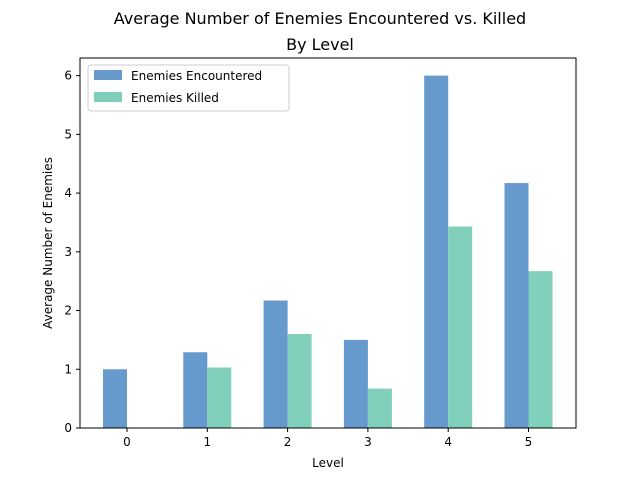 This screenshot has width=640, height=480. I want to click on legend-label-killed: Enemies Killed, so click(175, 98).